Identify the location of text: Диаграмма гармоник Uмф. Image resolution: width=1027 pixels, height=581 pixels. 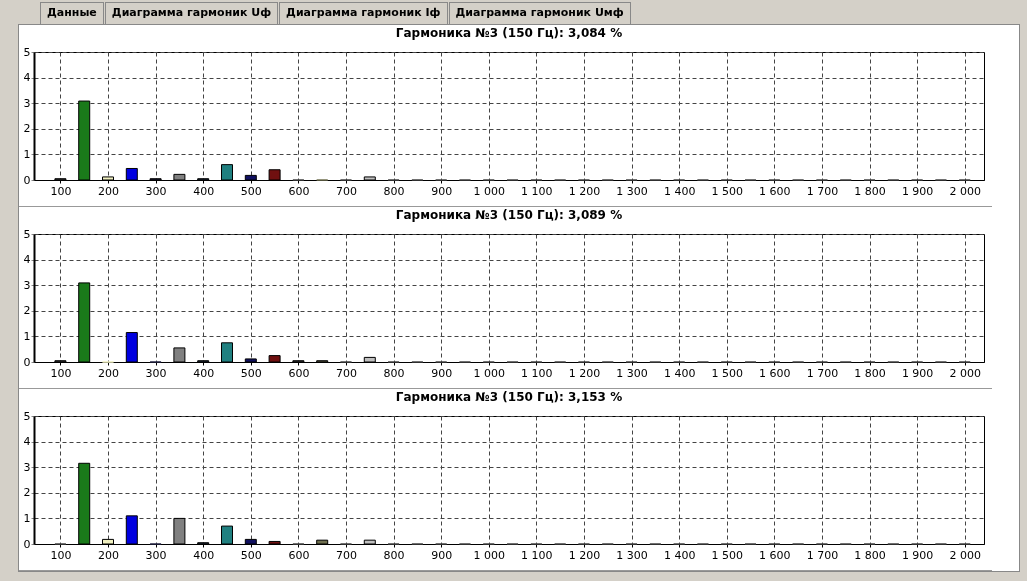
(539, 13).